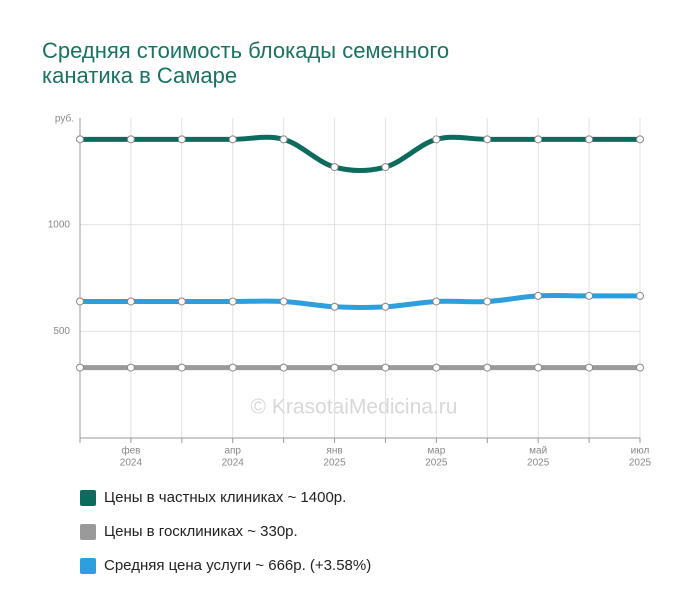 This screenshot has width=700, height=616. I want to click on legend-label: Средняя цена услуги ~ 666р. (+3.58%), so click(237, 565).